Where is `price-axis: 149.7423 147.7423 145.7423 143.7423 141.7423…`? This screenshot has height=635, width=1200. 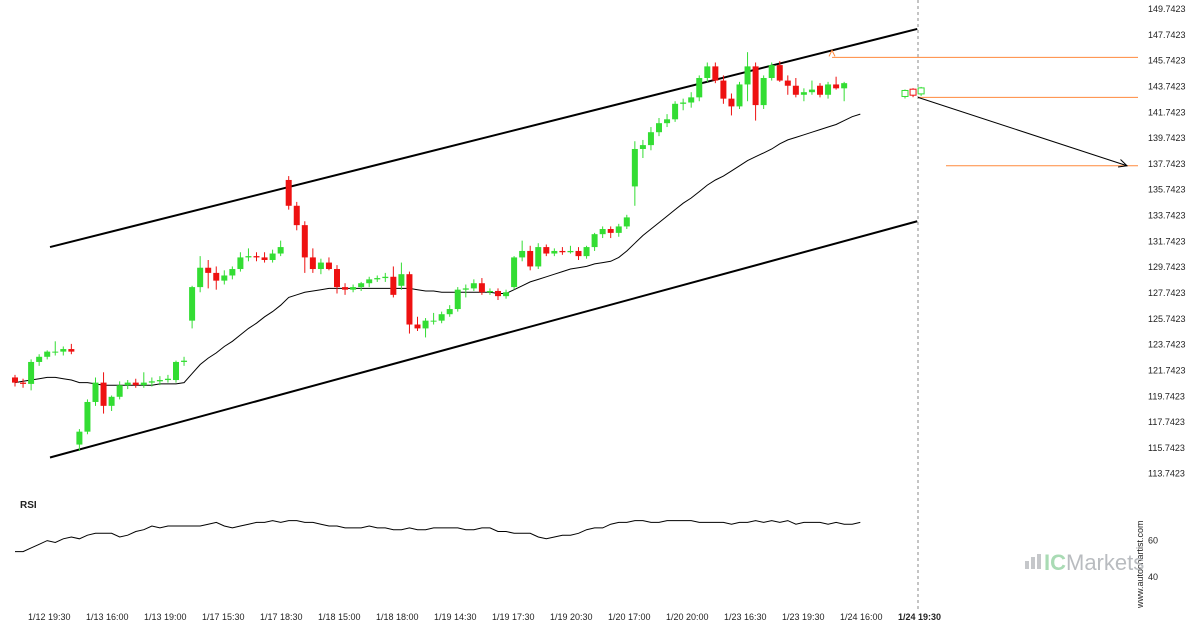 price-axis: 149.7423 147.7423 145.7423 143.7423 141.7423… is located at coordinates (1167, 241).